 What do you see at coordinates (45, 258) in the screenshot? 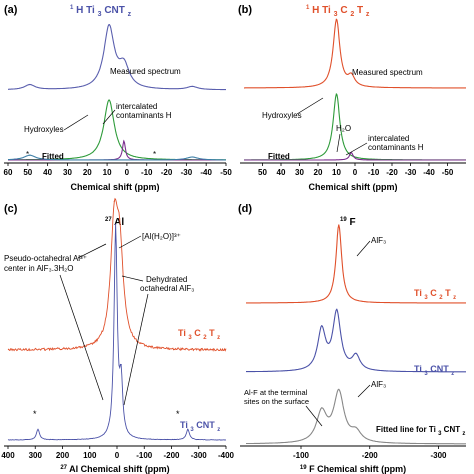
I see `panel-c-annot-pseudo1: Pseudo-octahedral Al³⁺` at bounding box center [45, 258].